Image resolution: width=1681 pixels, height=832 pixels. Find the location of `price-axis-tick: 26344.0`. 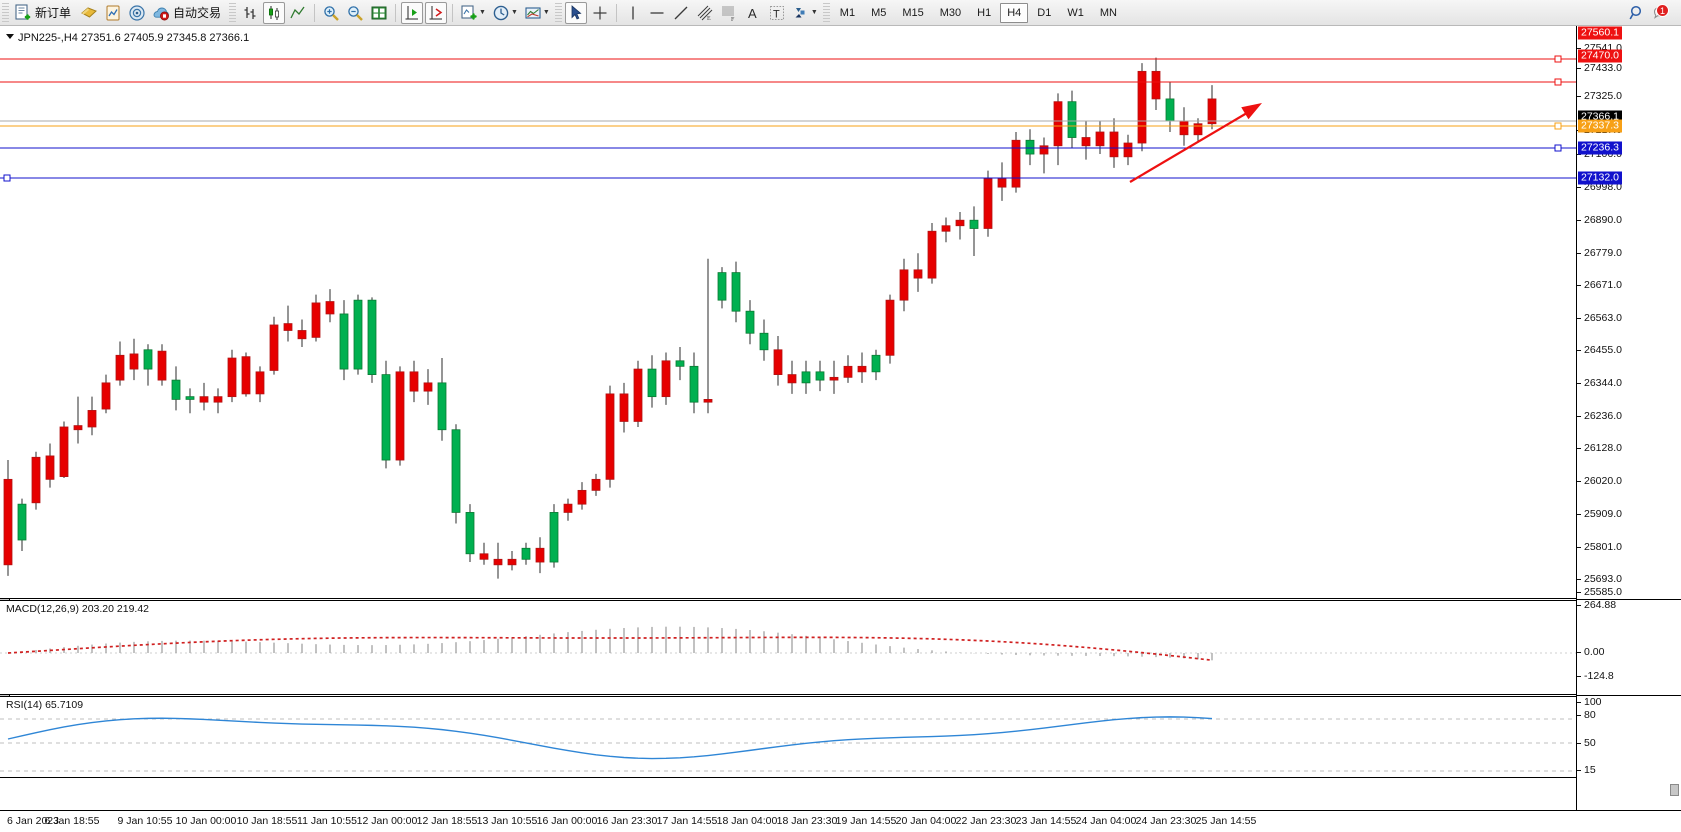

price-axis-tick: 26344.0 is located at coordinates (1599, 383).